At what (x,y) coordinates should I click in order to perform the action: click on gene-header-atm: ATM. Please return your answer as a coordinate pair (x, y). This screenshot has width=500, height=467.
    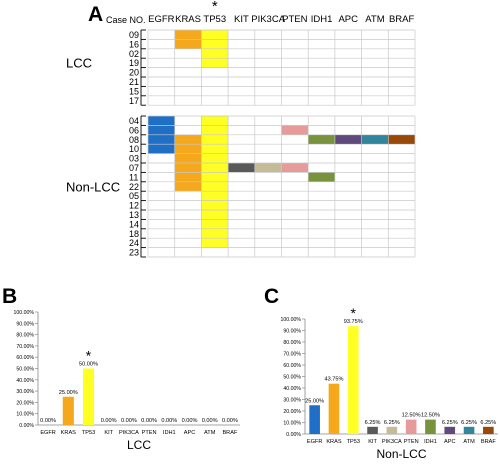
    Looking at the image, I should click on (374, 19).